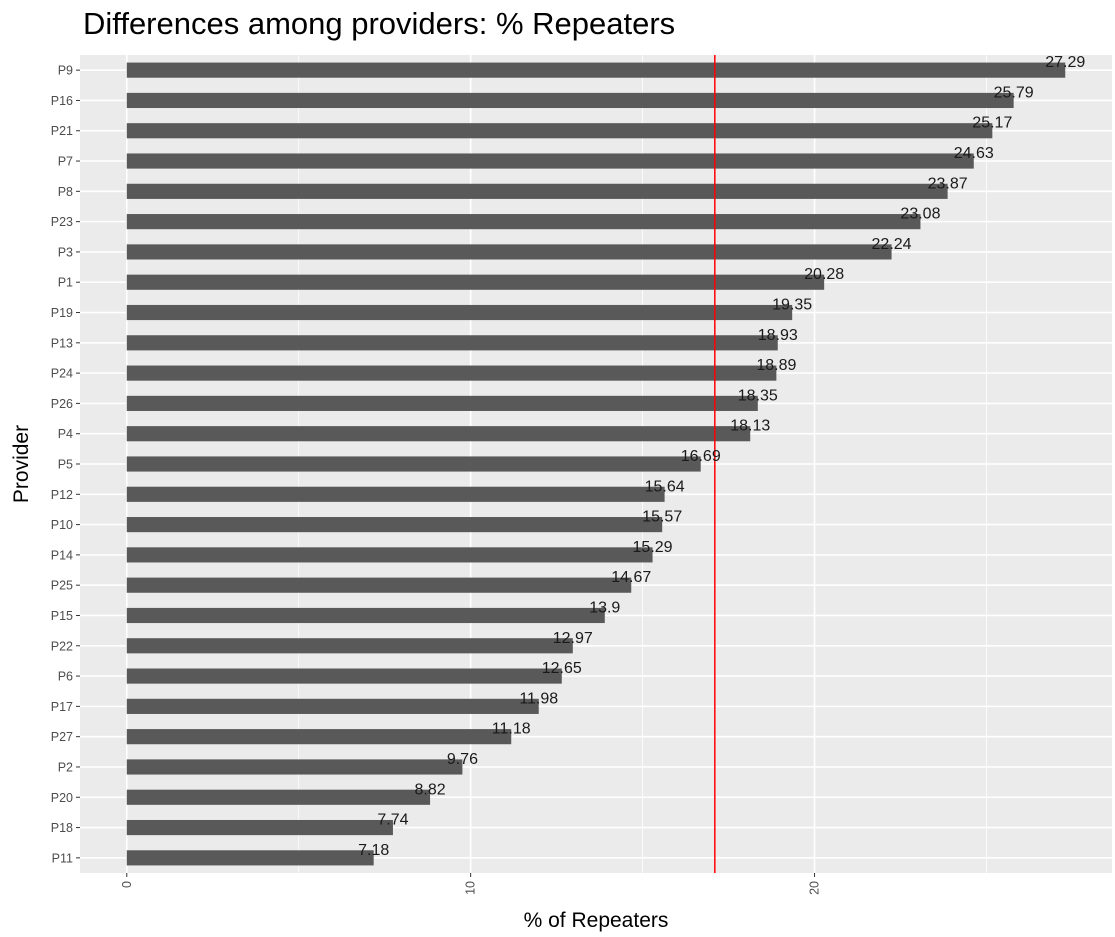 This screenshot has width=1115, height=937. Describe the element at coordinates (62, 707) in the screenshot. I see `y-tick-label: P17` at that location.